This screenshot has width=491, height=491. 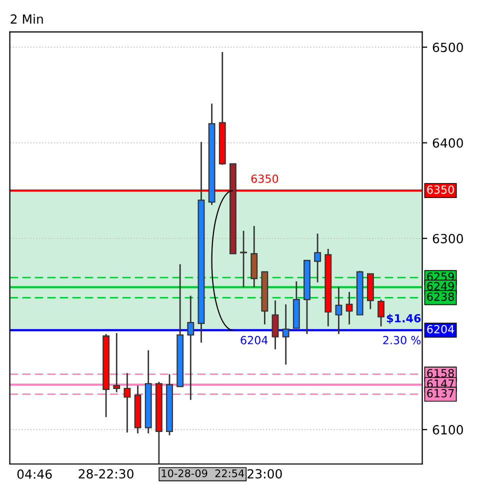 What do you see at coordinates (447, 143) in the screenshot?
I see `y-tick-label: 6400` at bounding box center [447, 143].